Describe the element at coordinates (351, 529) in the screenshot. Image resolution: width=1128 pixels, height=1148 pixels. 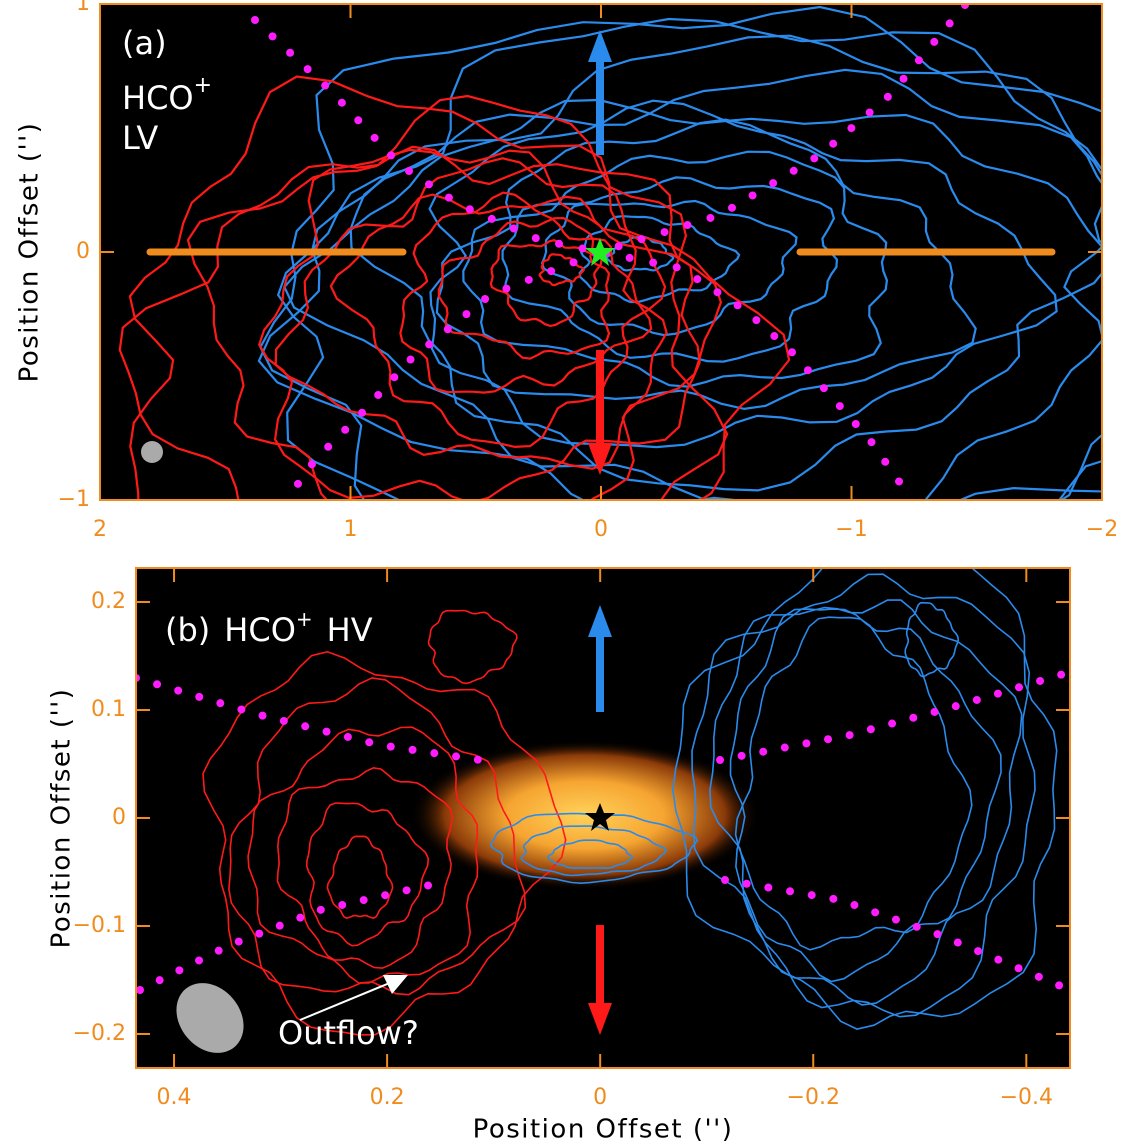
I see `x-tick-label: 1` at that location.